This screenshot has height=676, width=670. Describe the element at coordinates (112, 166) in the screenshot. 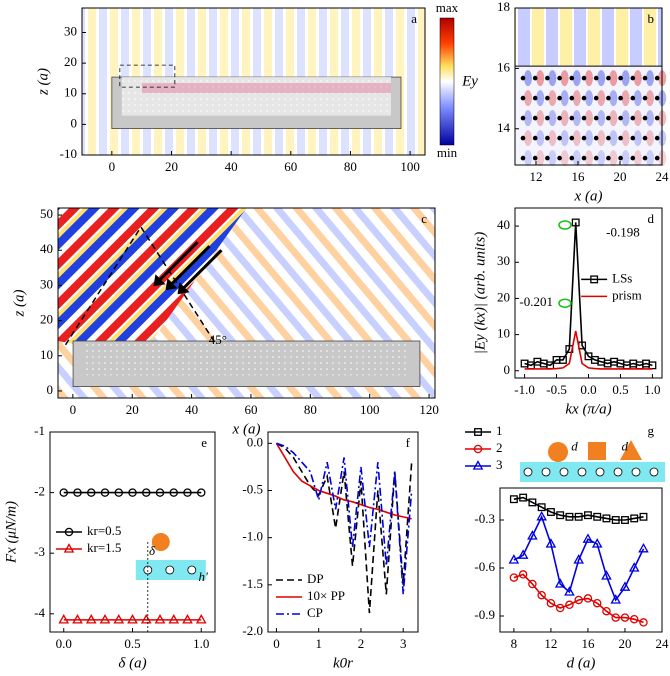

I see `x-tick-label: 0` at that location.